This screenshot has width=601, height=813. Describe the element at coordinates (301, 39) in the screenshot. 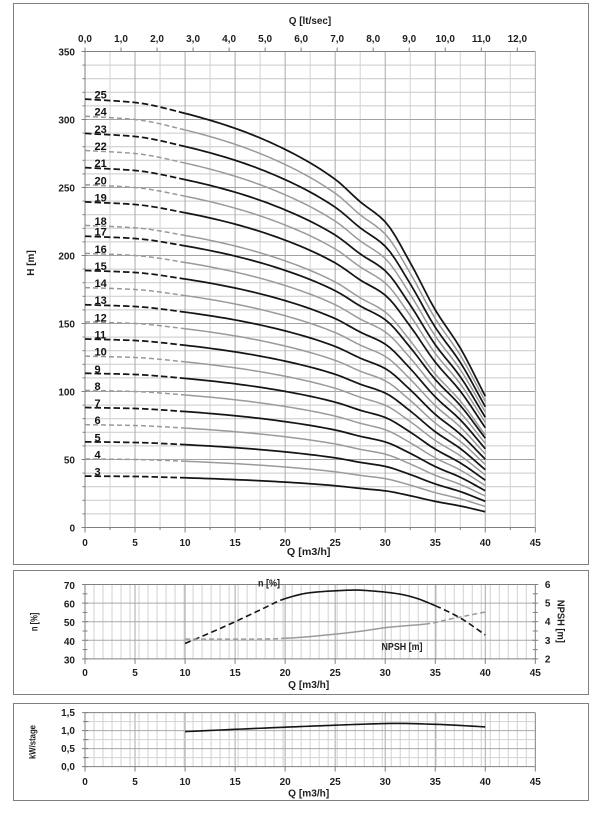

I see `svg-text: 6,0` at that location.